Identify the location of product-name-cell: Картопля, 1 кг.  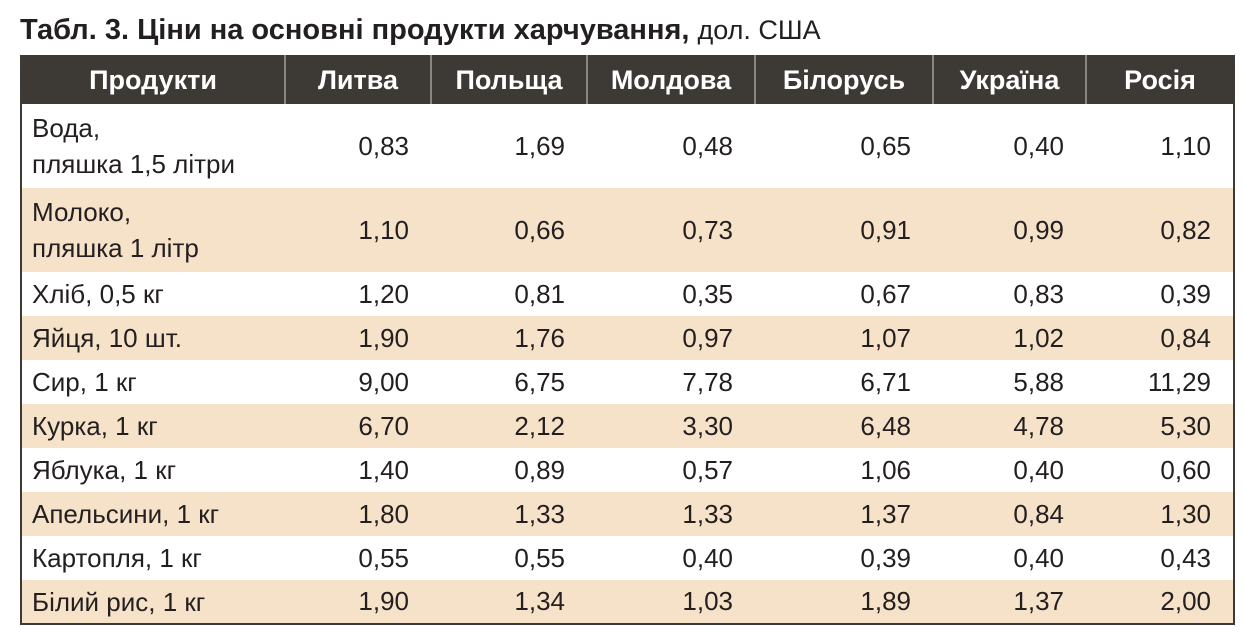
(117, 558).